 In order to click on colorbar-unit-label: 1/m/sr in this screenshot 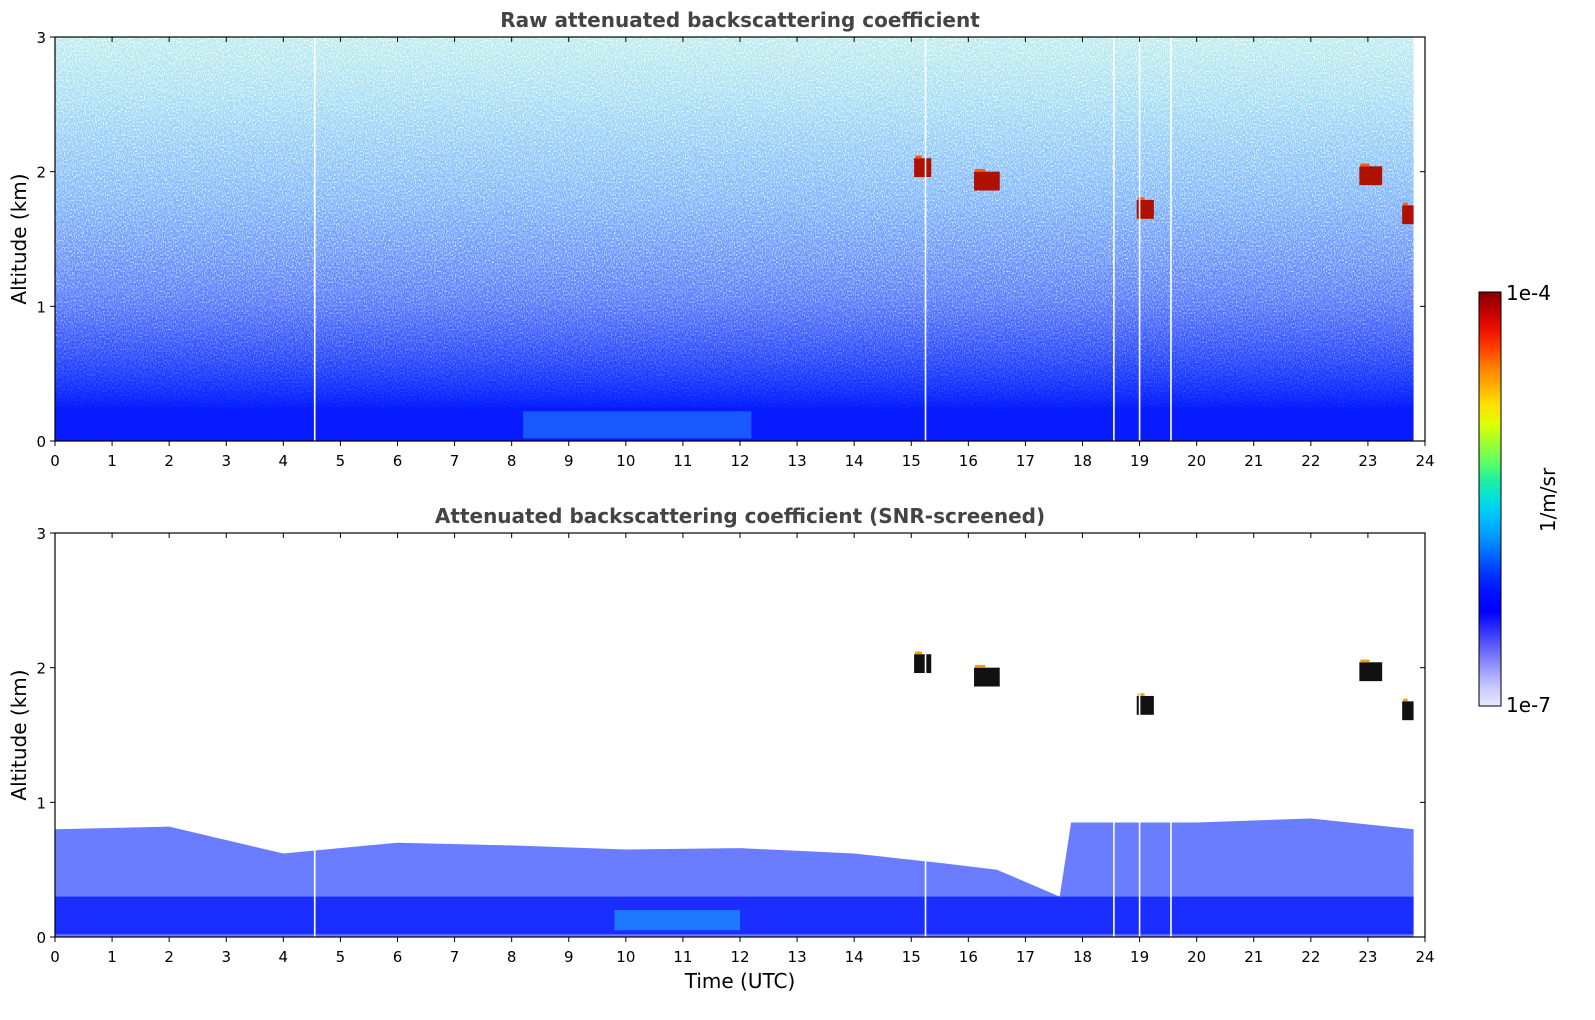, I will do `click(1548, 499)`.